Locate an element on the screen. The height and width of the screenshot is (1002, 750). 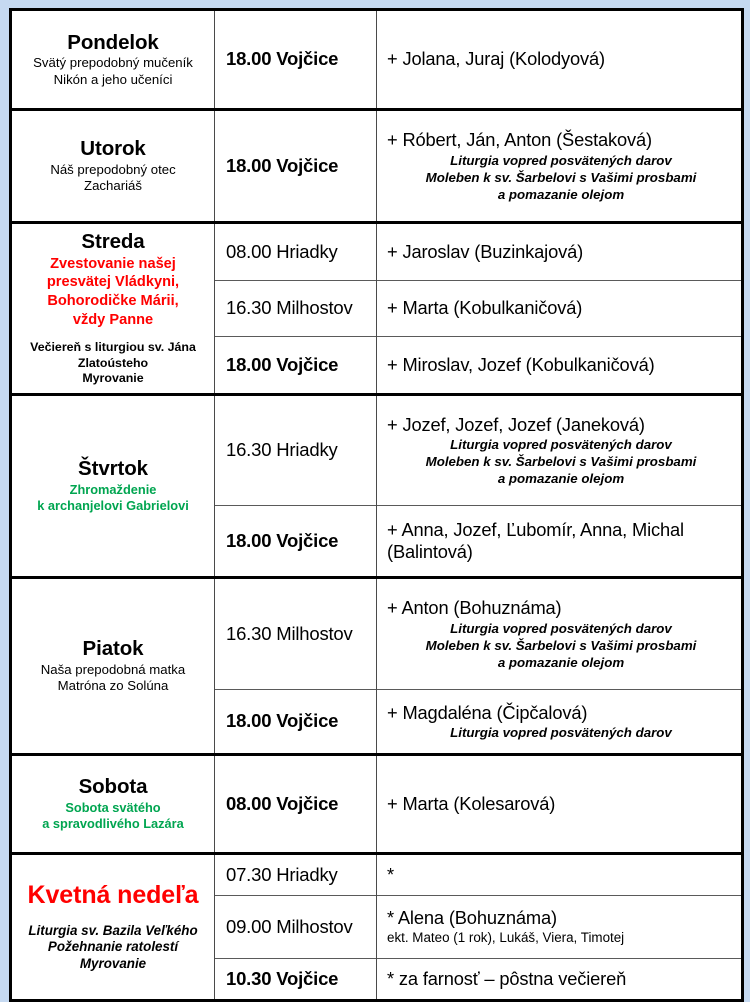
service-intention-cell: + Marta (Kobulkaničová) is located at coordinates (559, 308).